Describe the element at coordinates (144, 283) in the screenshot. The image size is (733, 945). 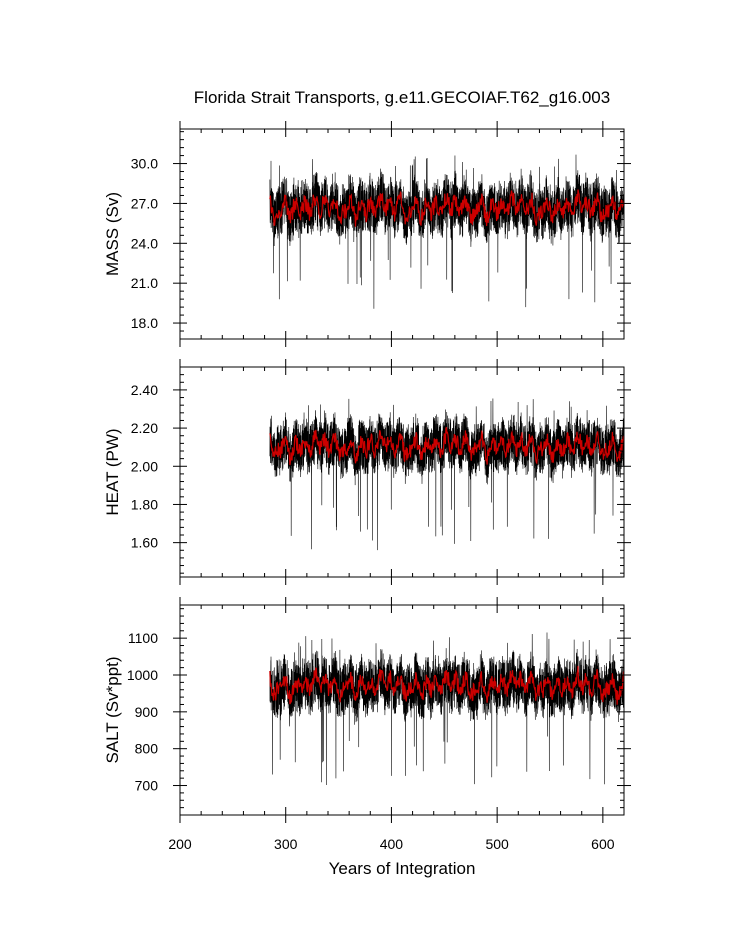
I see `y-tick-label: 21.0` at that location.